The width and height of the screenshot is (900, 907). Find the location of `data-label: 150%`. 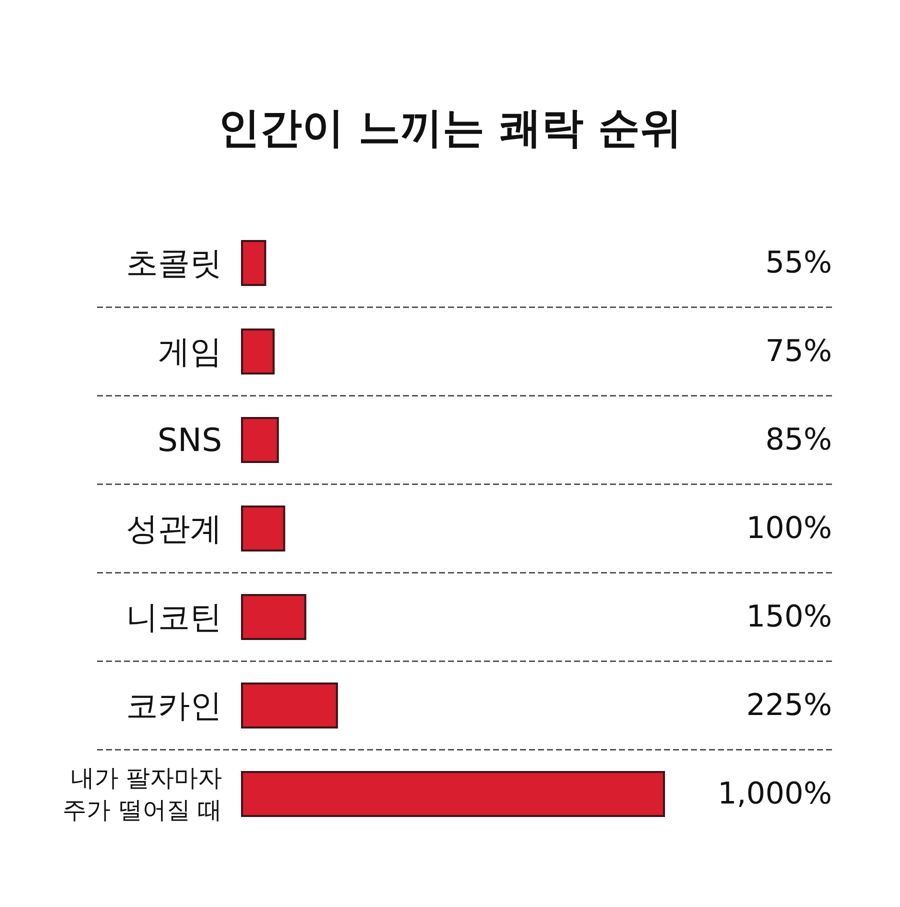

data-label: 150% is located at coordinates (789, 617).